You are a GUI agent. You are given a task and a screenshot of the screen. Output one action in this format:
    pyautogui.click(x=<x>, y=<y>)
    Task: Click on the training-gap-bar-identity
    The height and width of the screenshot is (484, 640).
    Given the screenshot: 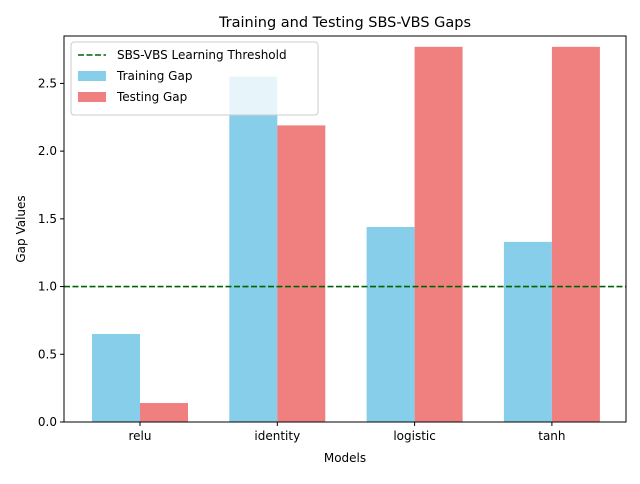 What is the action you would take?
    pyautogui.click(x=253, y=249)
    